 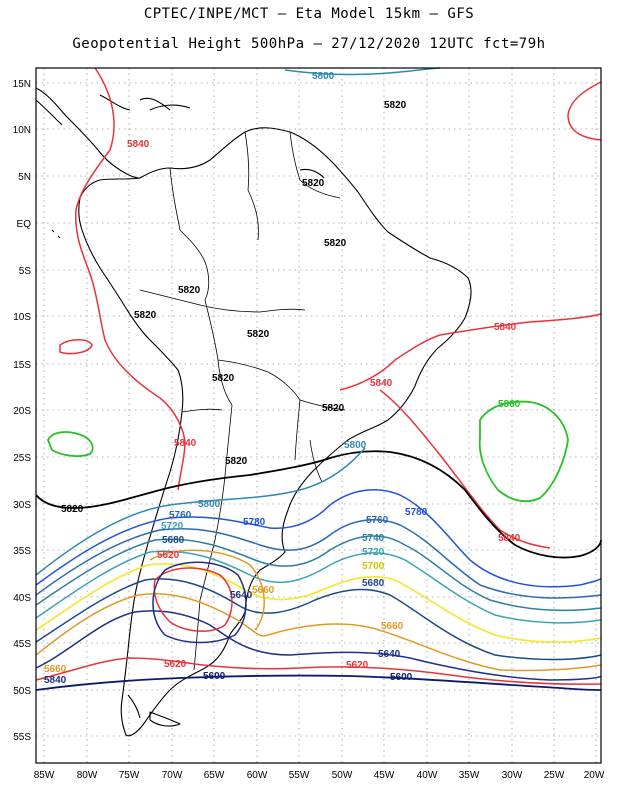 What do you see at coordinates (130, 279) in the screenshot?
I see `contour-5840-north` at bounding box center [130, 279].